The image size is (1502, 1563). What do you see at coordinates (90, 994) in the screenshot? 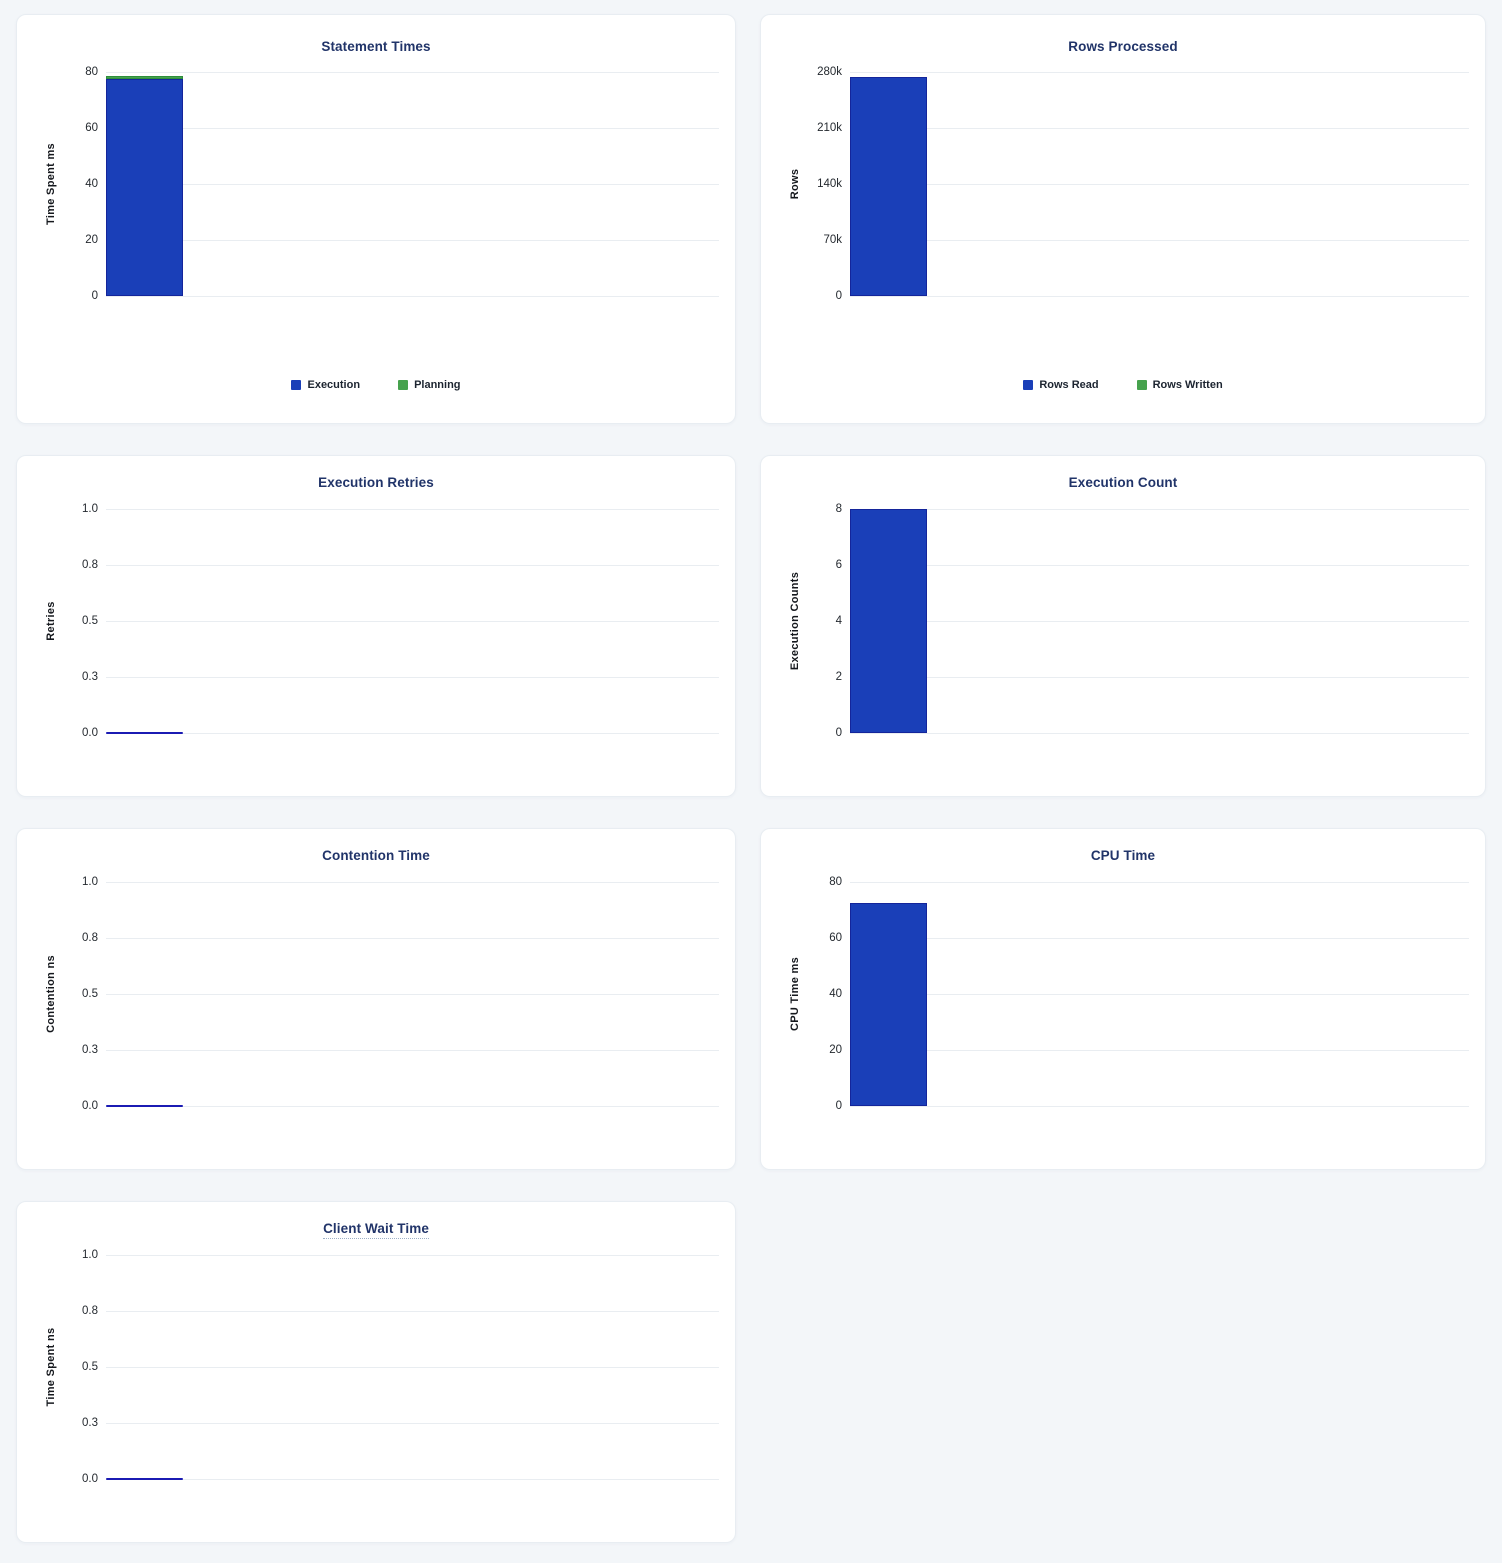
I see `y-axis-tick: 0.5` at bounding box center [90, 994].